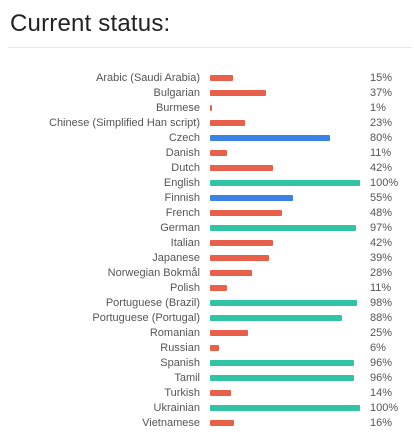  What do you see at coordinates (153, 273) in the screenshot?
I see `language-name: Norwegian Bokmål` at bounding box center [153, 273].